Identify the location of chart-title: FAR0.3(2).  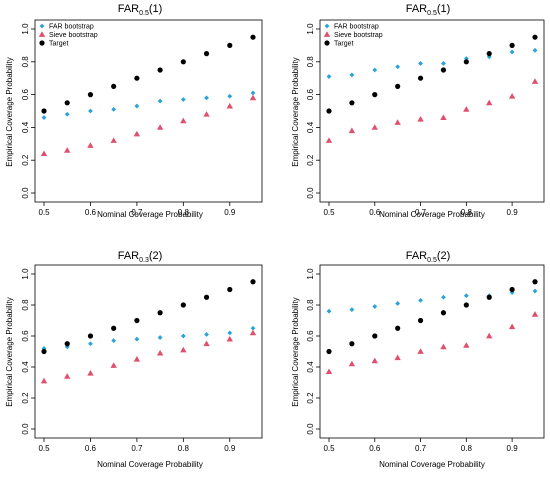
(140, 257).